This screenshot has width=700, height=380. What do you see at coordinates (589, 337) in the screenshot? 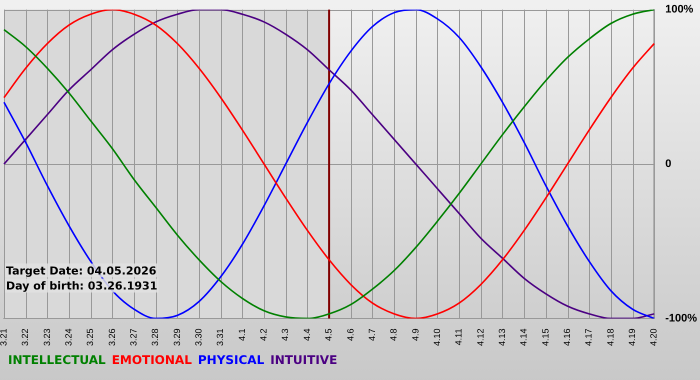
I see `x-tick-label: 4.17` at bounding box center [589, 337].